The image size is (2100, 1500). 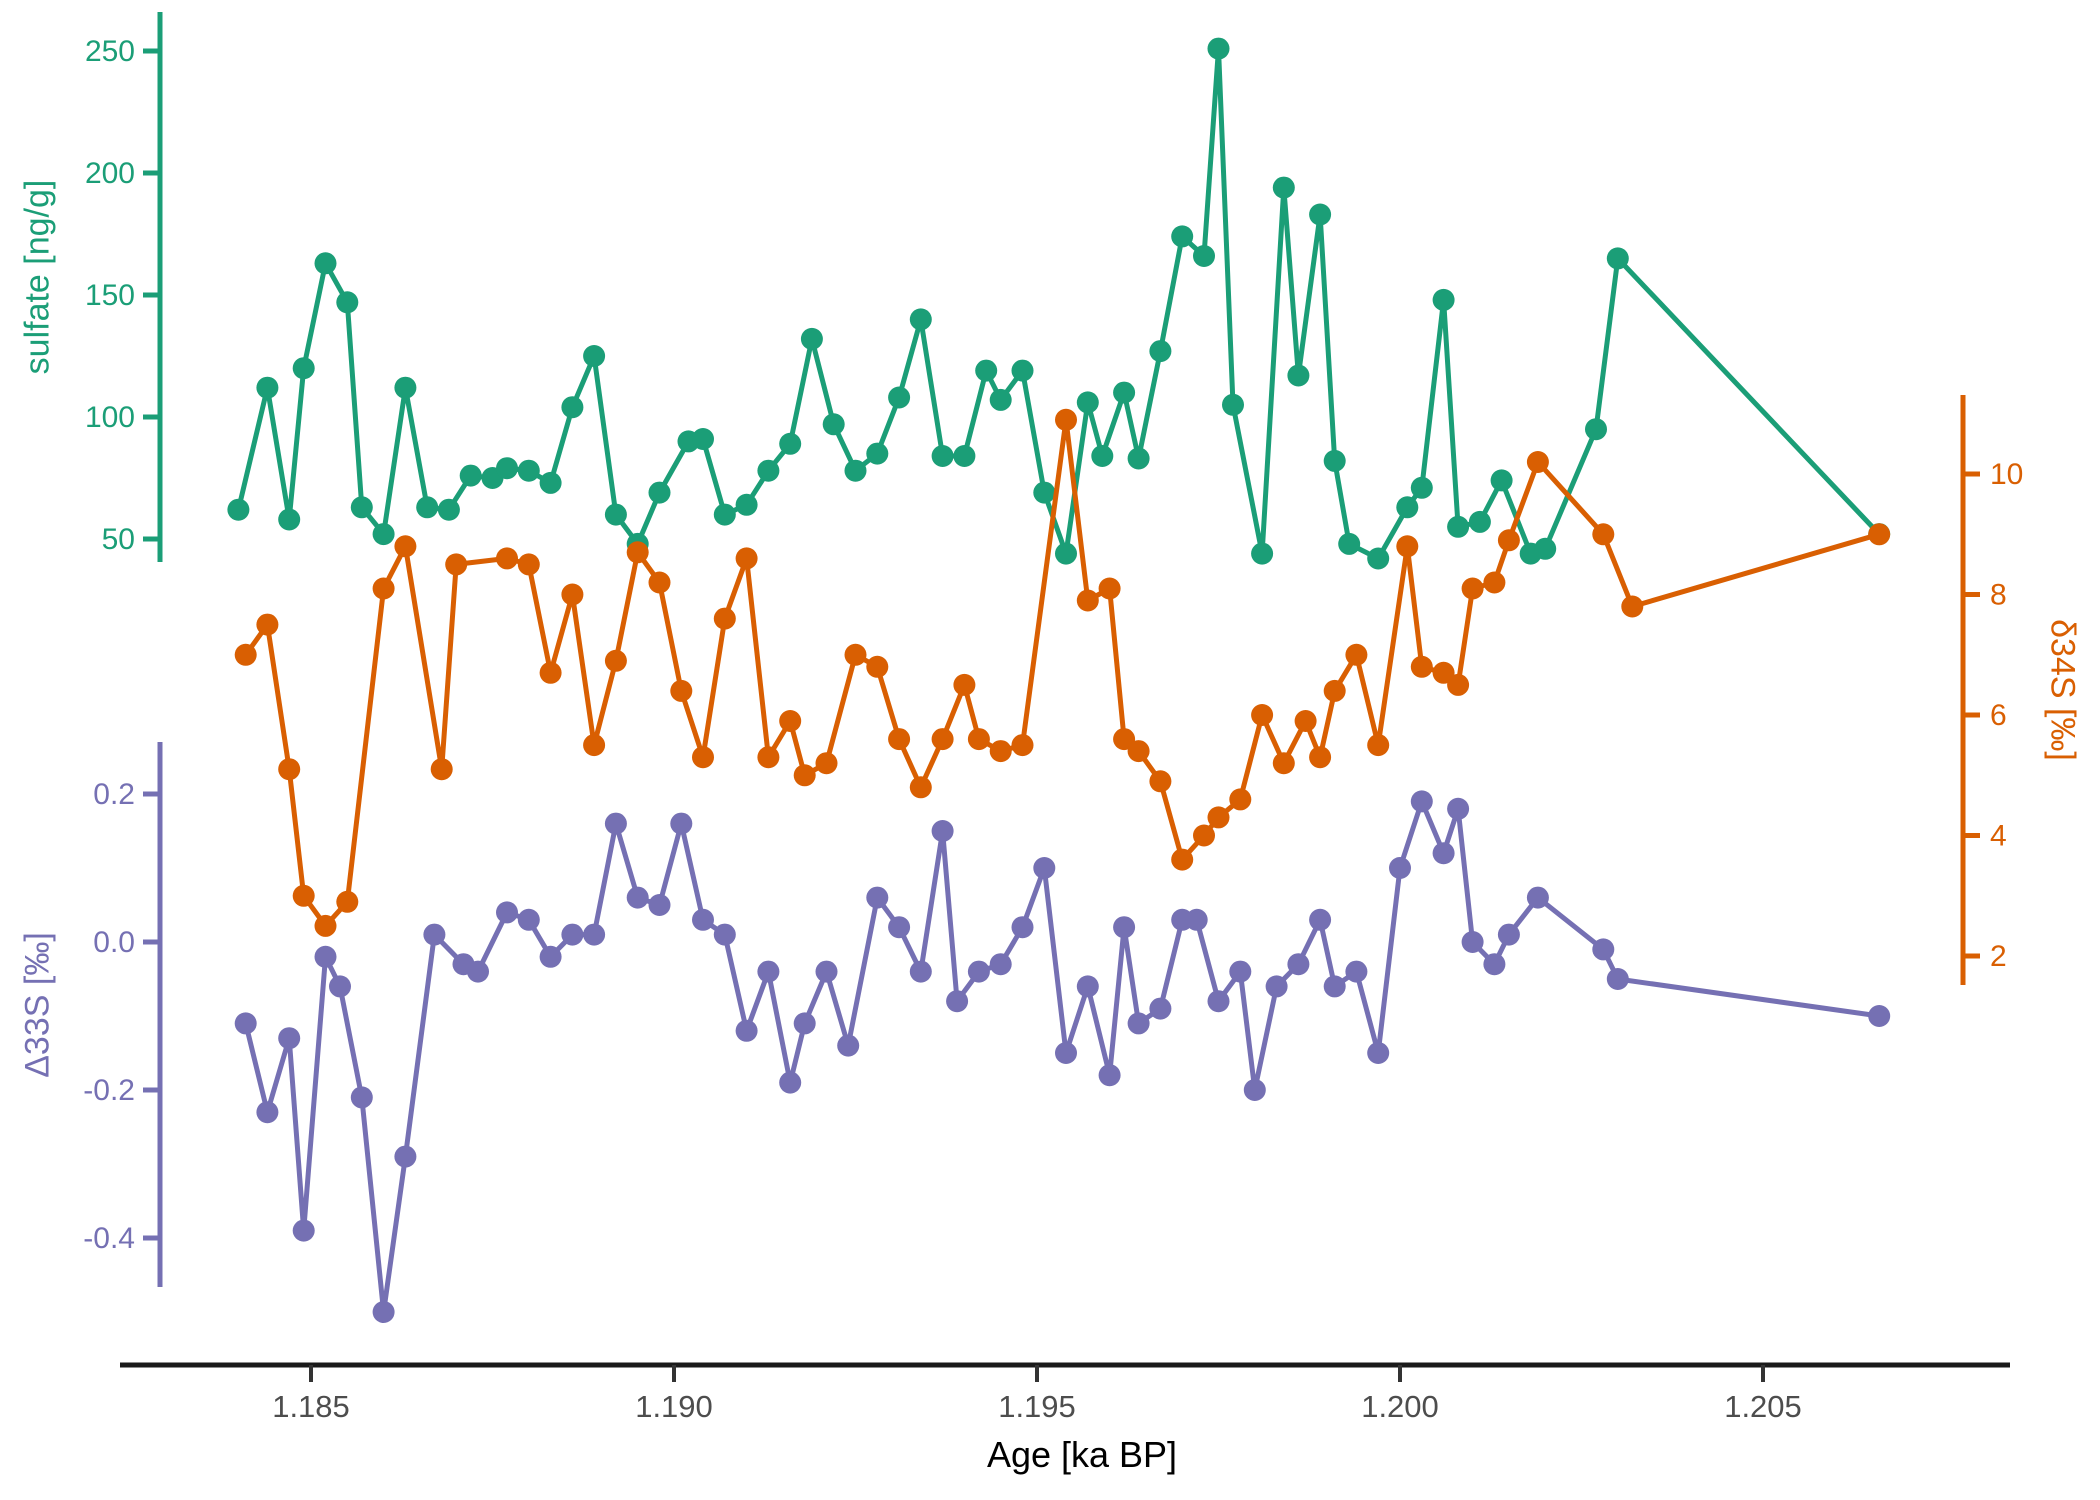 What do you see at coordinates (1998, 956) in the screenshot?
I see `d34s-tick-label: 2` at bounding box center [1998, 956].